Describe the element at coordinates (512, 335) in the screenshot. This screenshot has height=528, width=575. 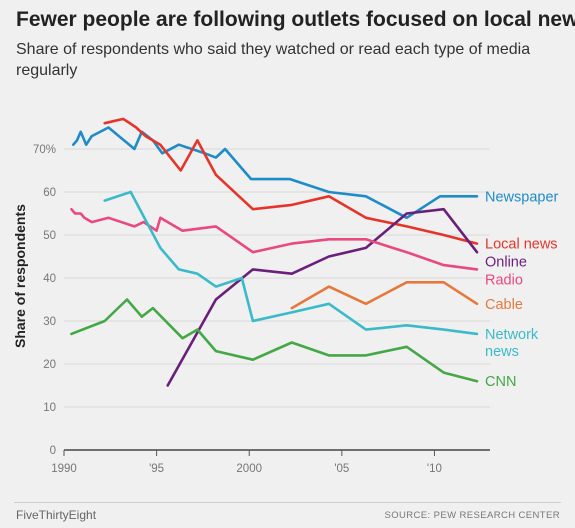
I see `network-news-label: Network` at that location.